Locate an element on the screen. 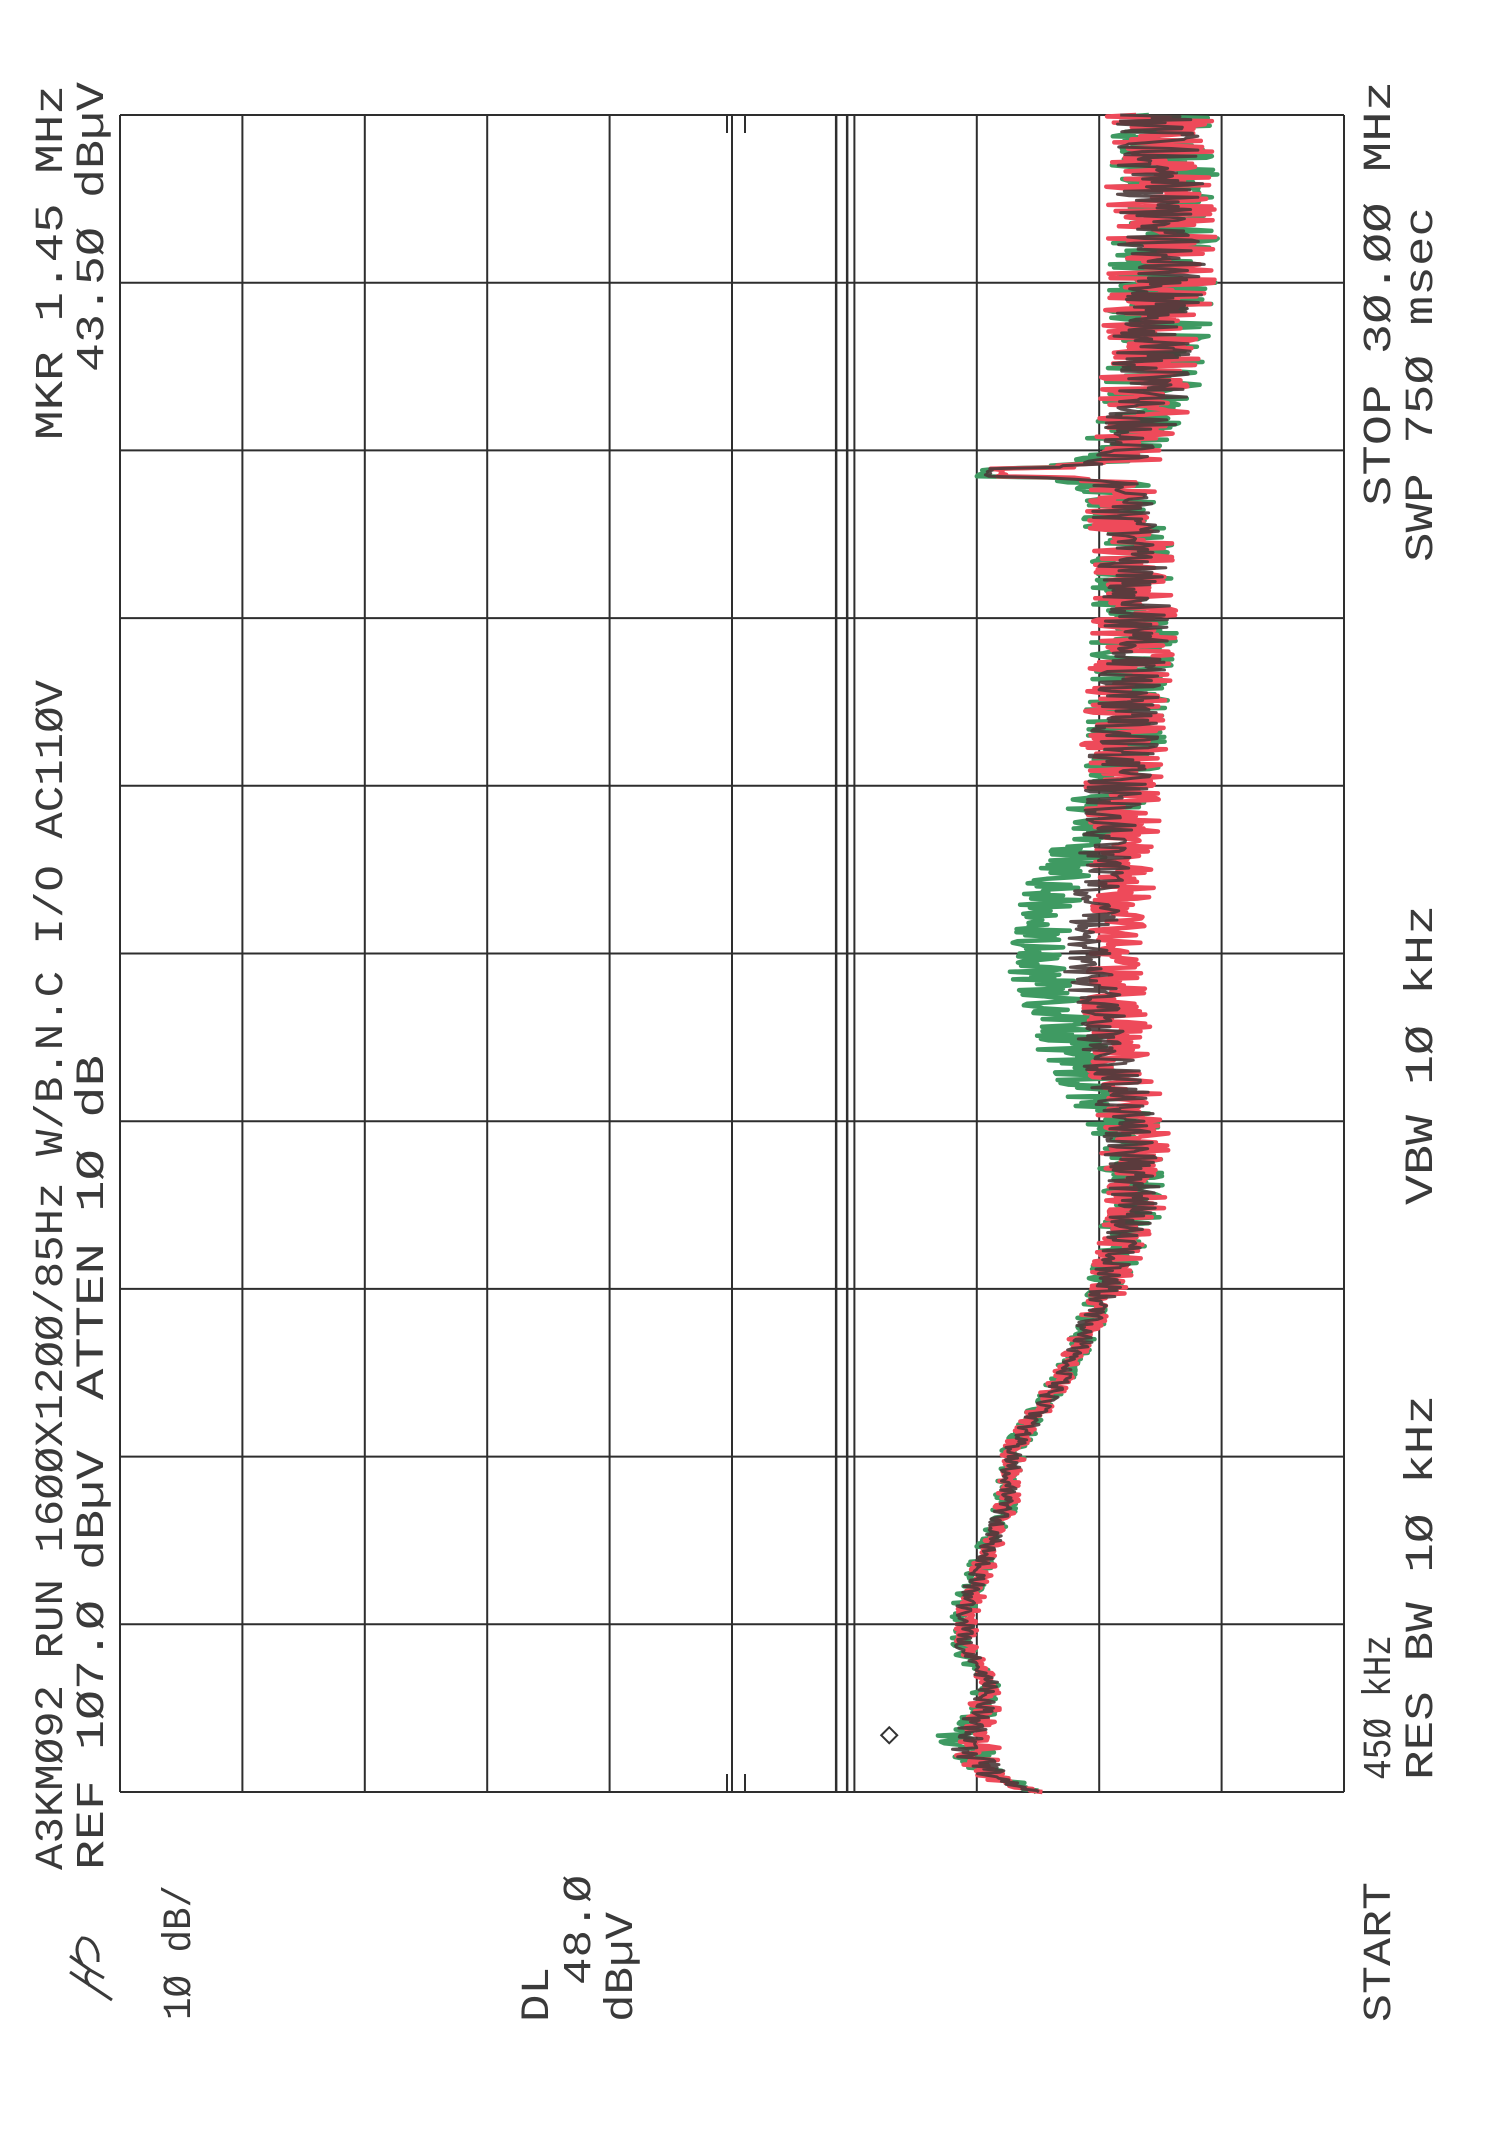 This screenshot has height=2142, width=1492. resolution-bandwidth: RES BW 1Ø kHz is located at coordinates (1422, 1587).